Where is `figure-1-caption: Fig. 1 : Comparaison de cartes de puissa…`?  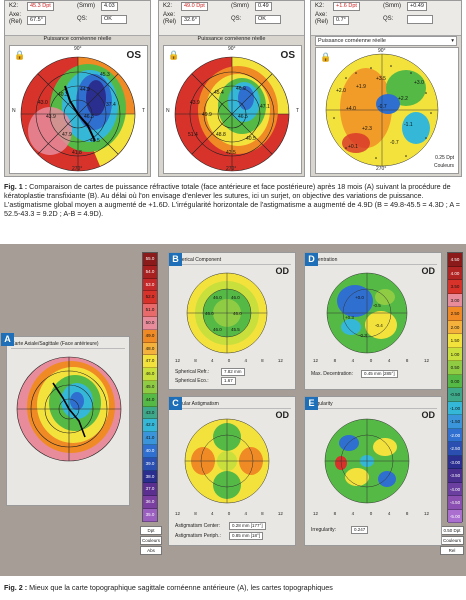
figure-1-caption: Fig. 1 : Comparaison de cartes de puissa… is located at coordinates (233, 200).